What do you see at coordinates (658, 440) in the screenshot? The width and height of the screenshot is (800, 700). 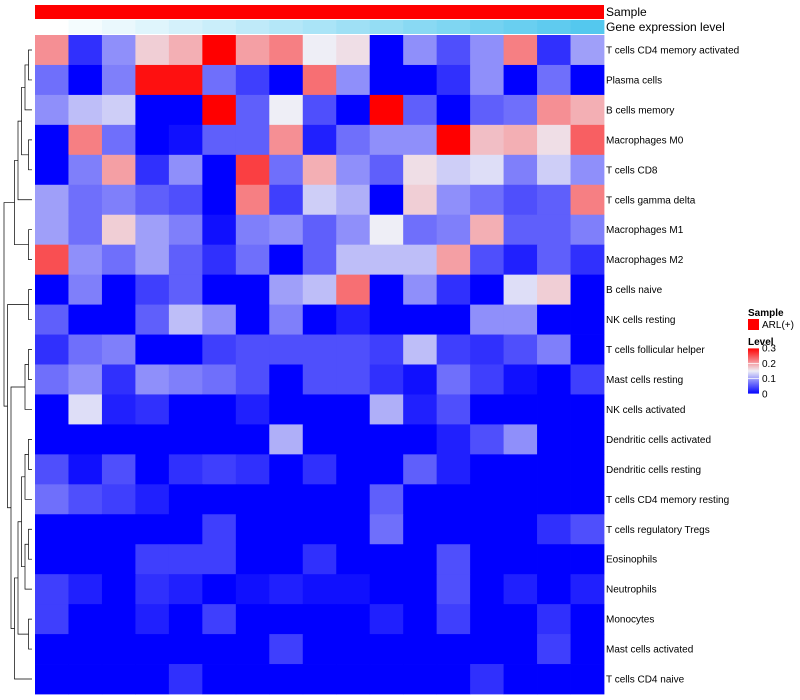 I see `row-label: Dendritic cells activated` at bounding box center [658, 440].